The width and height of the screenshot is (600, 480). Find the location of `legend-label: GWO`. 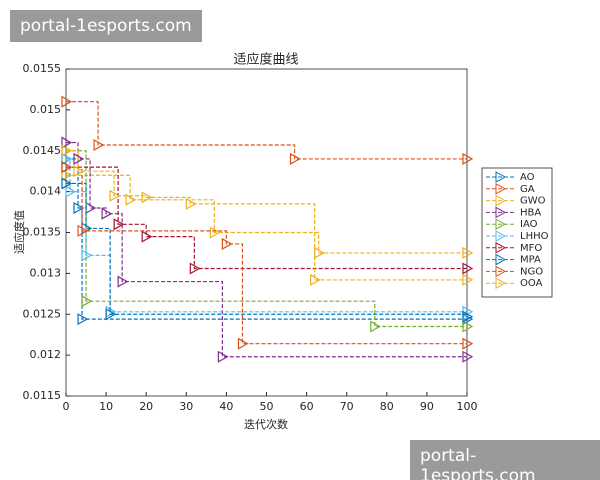

legend-label: GWO is located at coordinates (533, 201).